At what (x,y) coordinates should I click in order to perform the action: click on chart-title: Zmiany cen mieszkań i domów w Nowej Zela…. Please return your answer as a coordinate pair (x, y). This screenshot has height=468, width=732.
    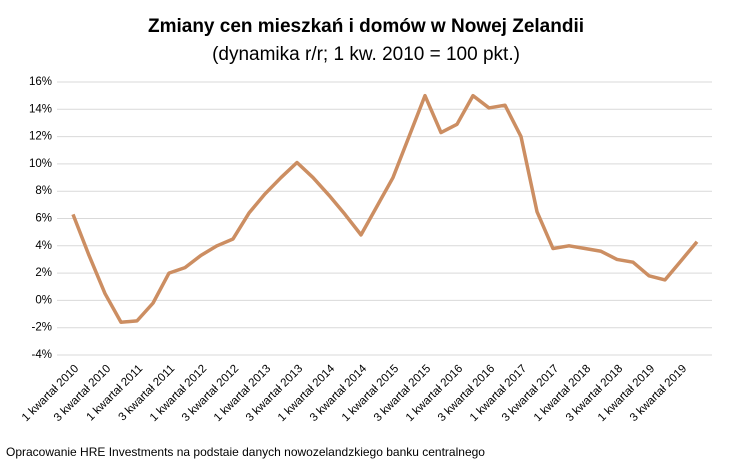
    Looking at the image, I should click on (366, 26).